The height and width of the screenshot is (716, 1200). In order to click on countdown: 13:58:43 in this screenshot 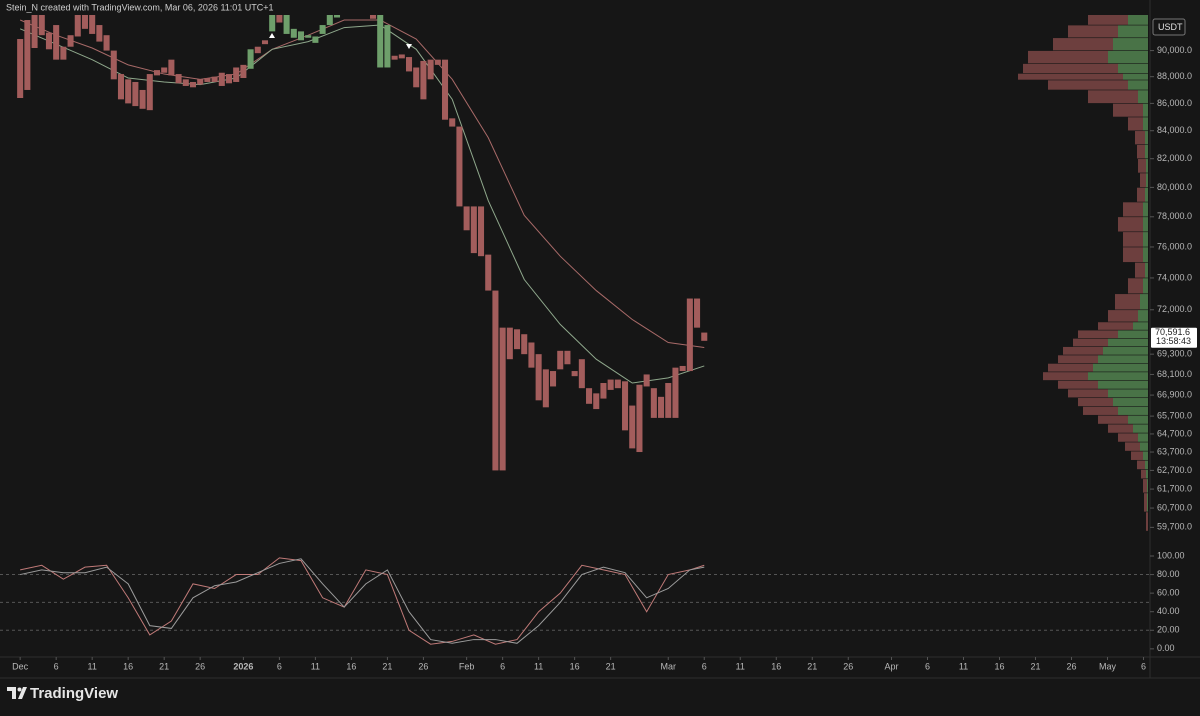, I will do `click(1173, 341)`.